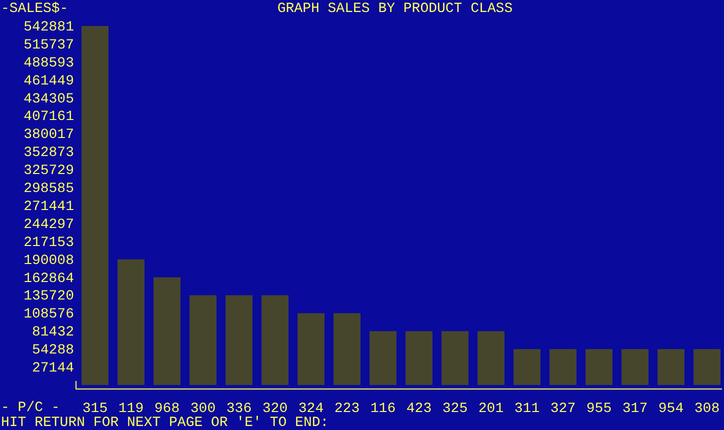 This screenshot has width=724, height=430. I want to click on y-tick-label: 244297, so click(49, 224).